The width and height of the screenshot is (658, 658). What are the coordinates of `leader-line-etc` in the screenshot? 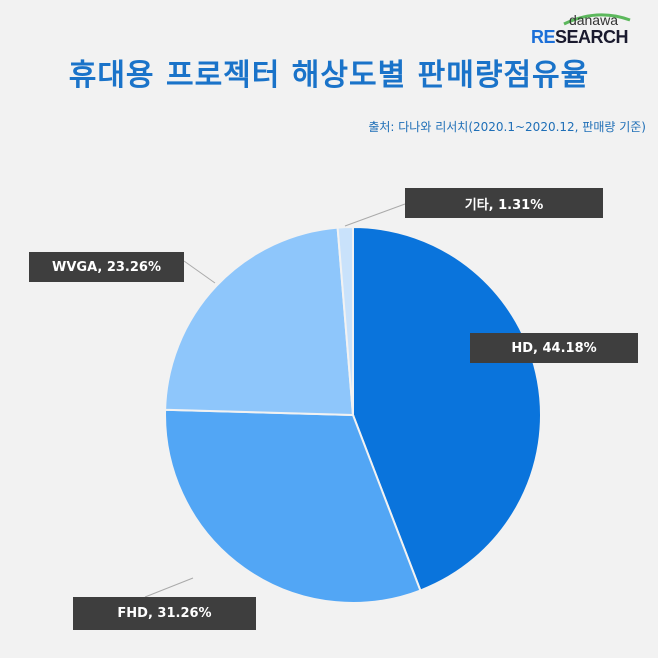 It's located at (375, 215).